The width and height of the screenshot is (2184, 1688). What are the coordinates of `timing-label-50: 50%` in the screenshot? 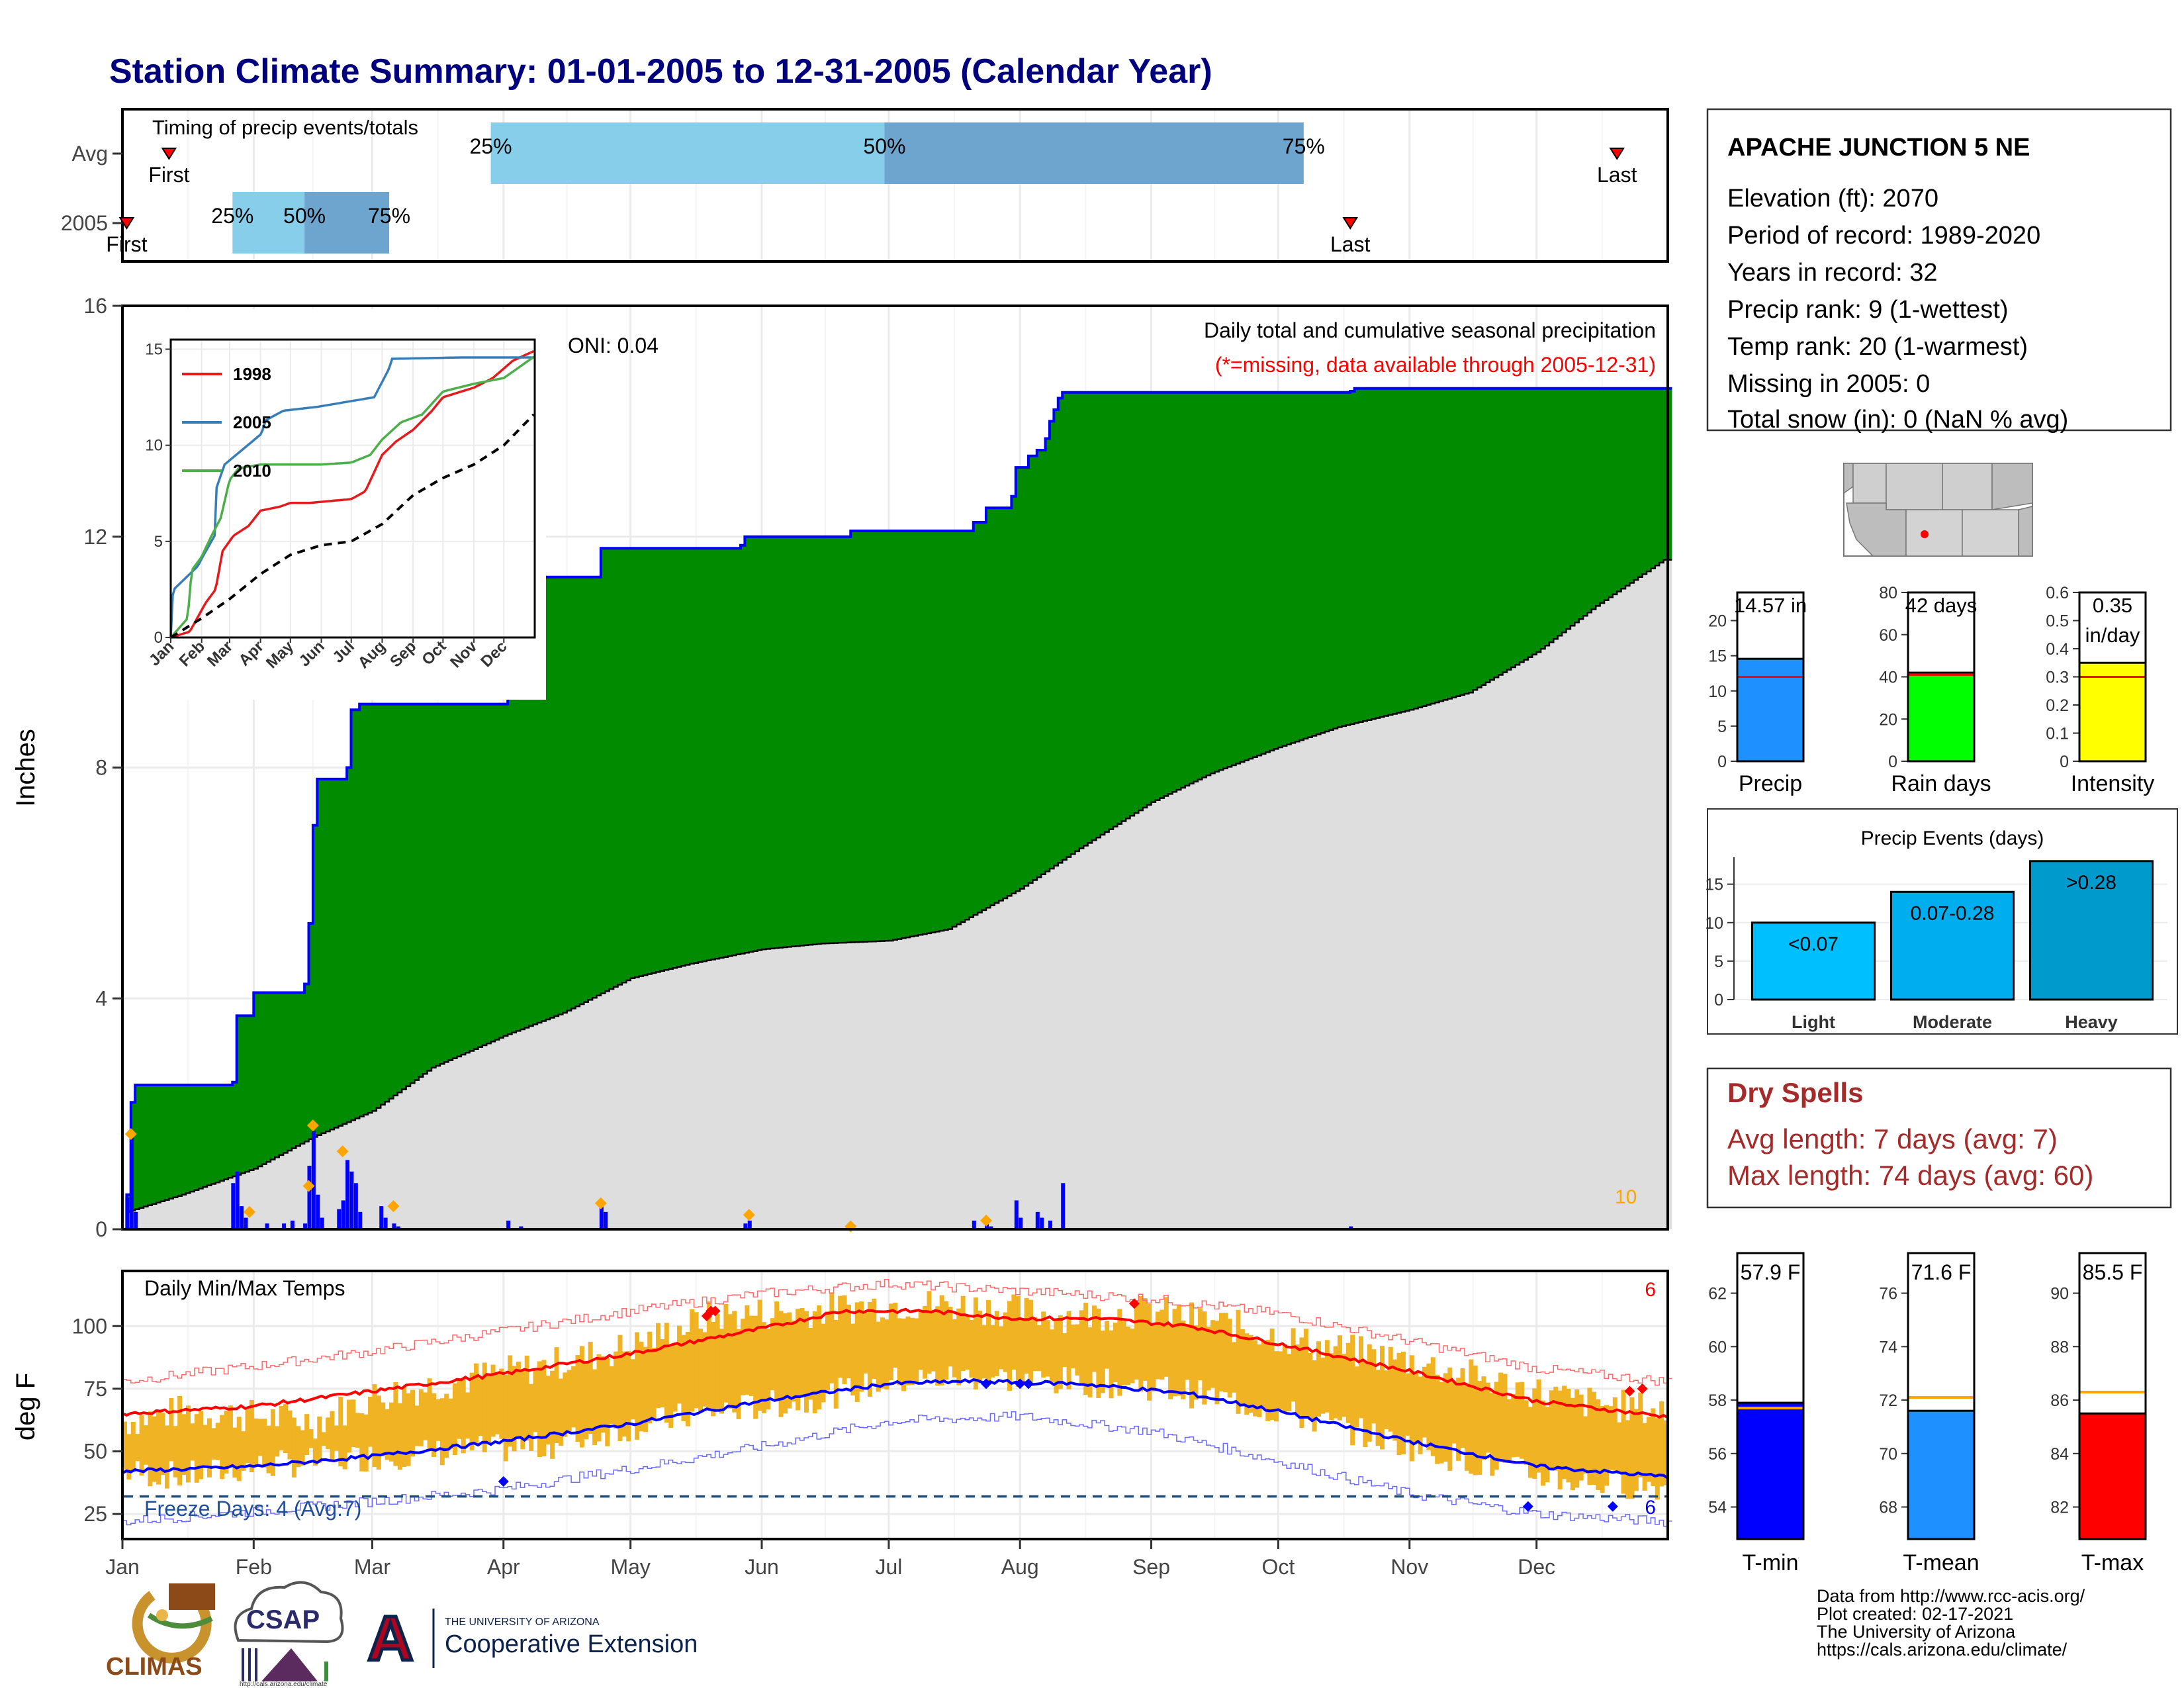 It's located at (884, 146).